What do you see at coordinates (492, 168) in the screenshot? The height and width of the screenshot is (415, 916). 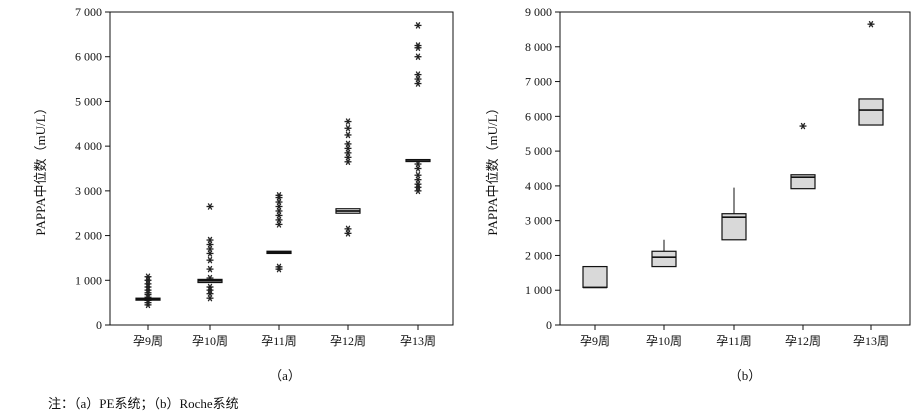 I see `panel-1-ylabel: PAPPA中位数（mU/L）` at bounding box center [492, 168].